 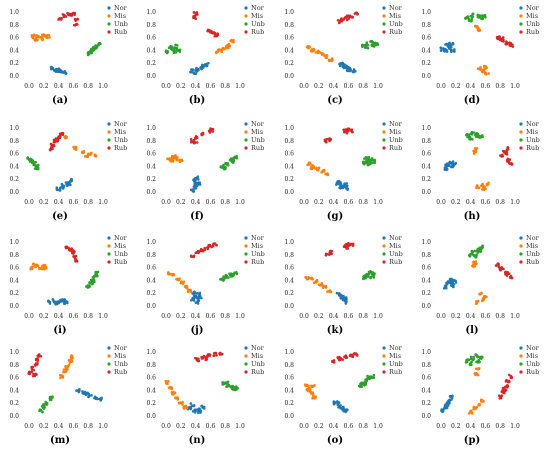 I want to click on x-tick-label: 0.0, so click(x=29, y=426).